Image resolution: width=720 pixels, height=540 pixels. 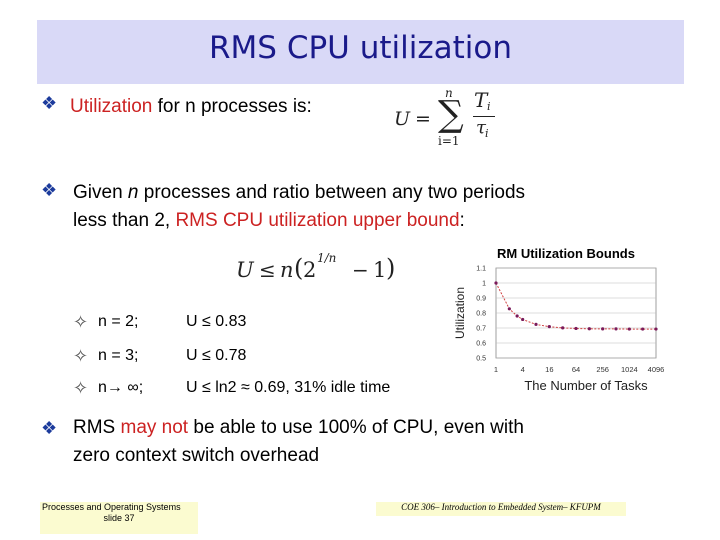 I want to click on rms-line1-start: RMS, so click(x=97, y=427).